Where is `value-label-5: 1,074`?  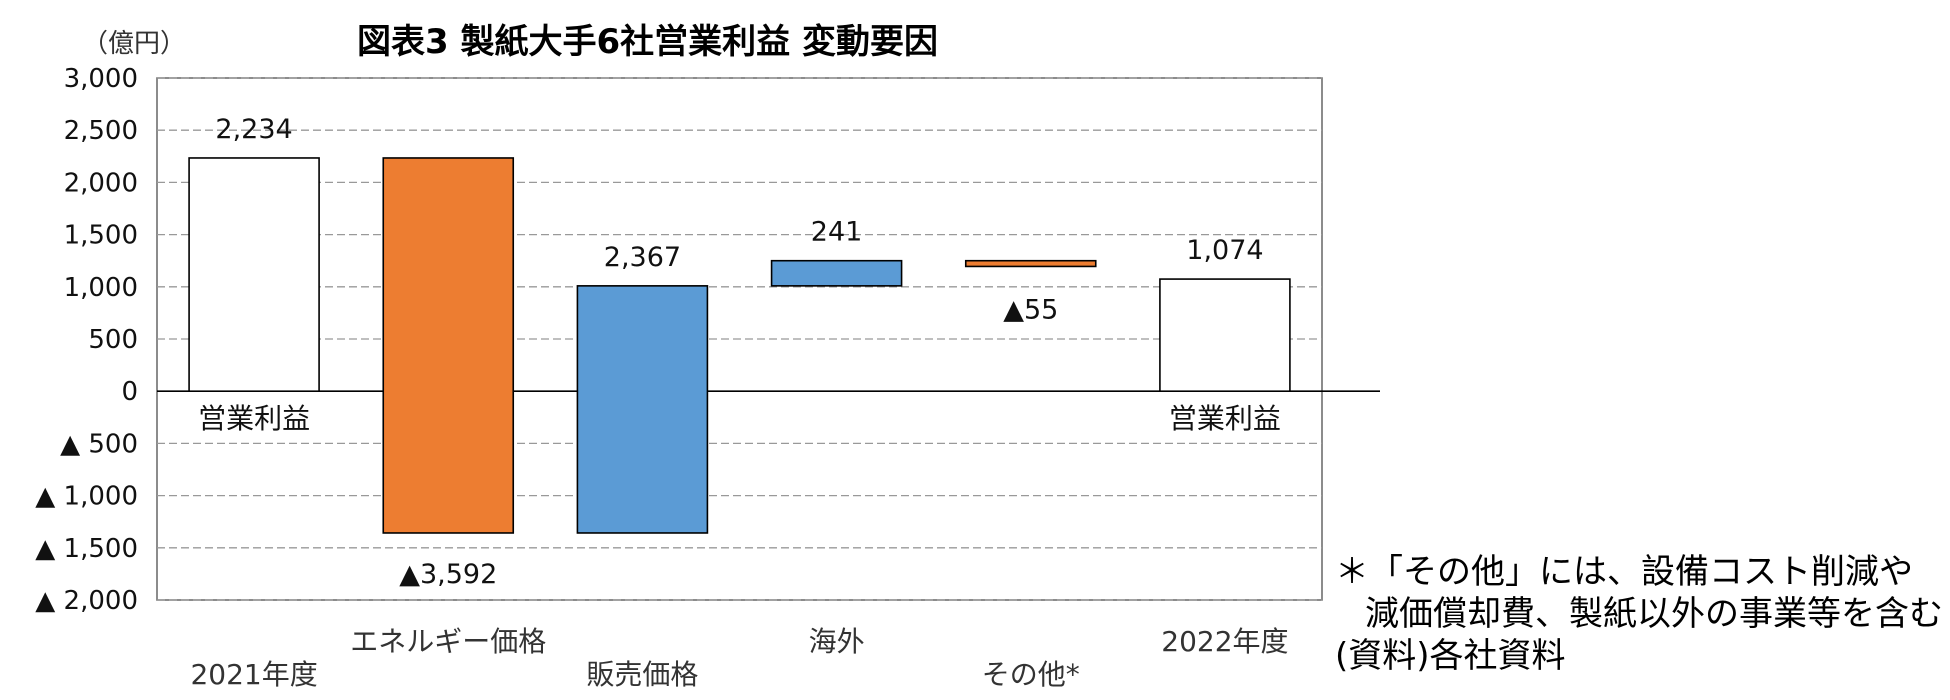 value-label-5: 1,074 is located at coordinates (1224, 250).